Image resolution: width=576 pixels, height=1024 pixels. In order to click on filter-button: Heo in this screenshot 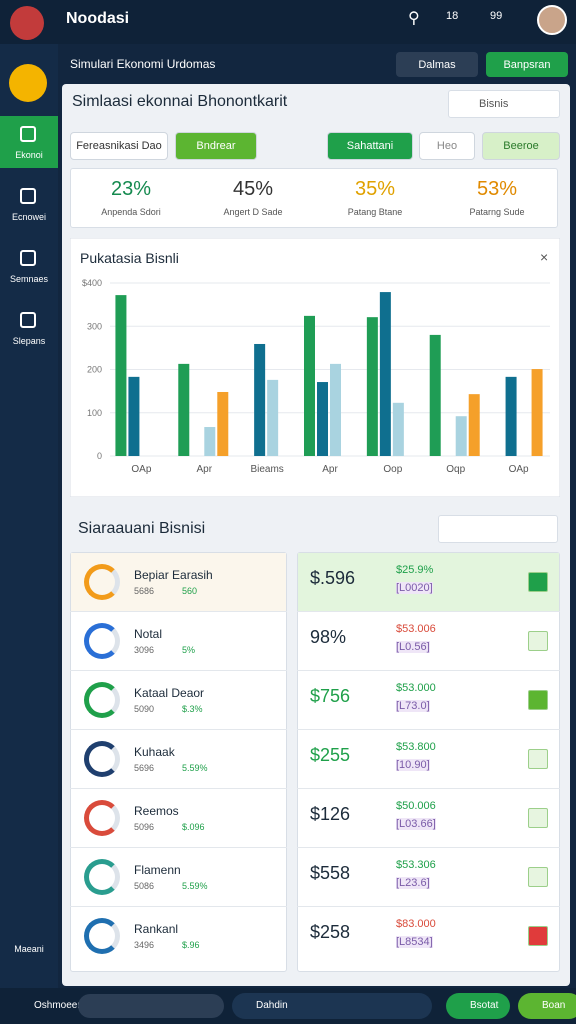, I will do `click(447, 146)`.